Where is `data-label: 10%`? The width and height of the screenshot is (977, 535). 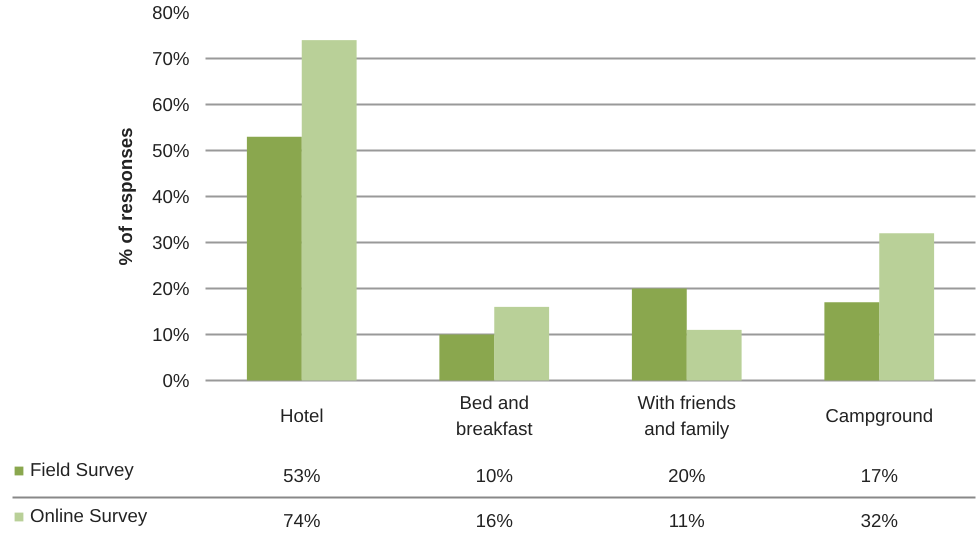
data-label: 10% is located at coordinates (494, 475).